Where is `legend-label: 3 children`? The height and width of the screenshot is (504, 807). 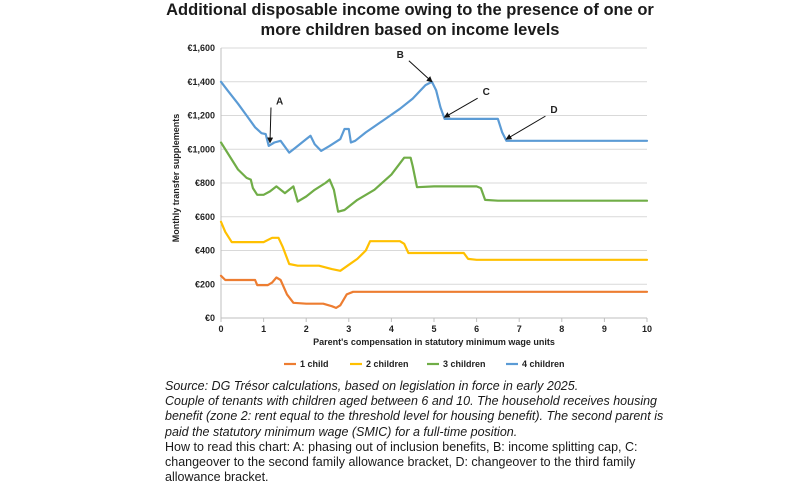 legend-label: 3 children is located at coordinates (464, 364).